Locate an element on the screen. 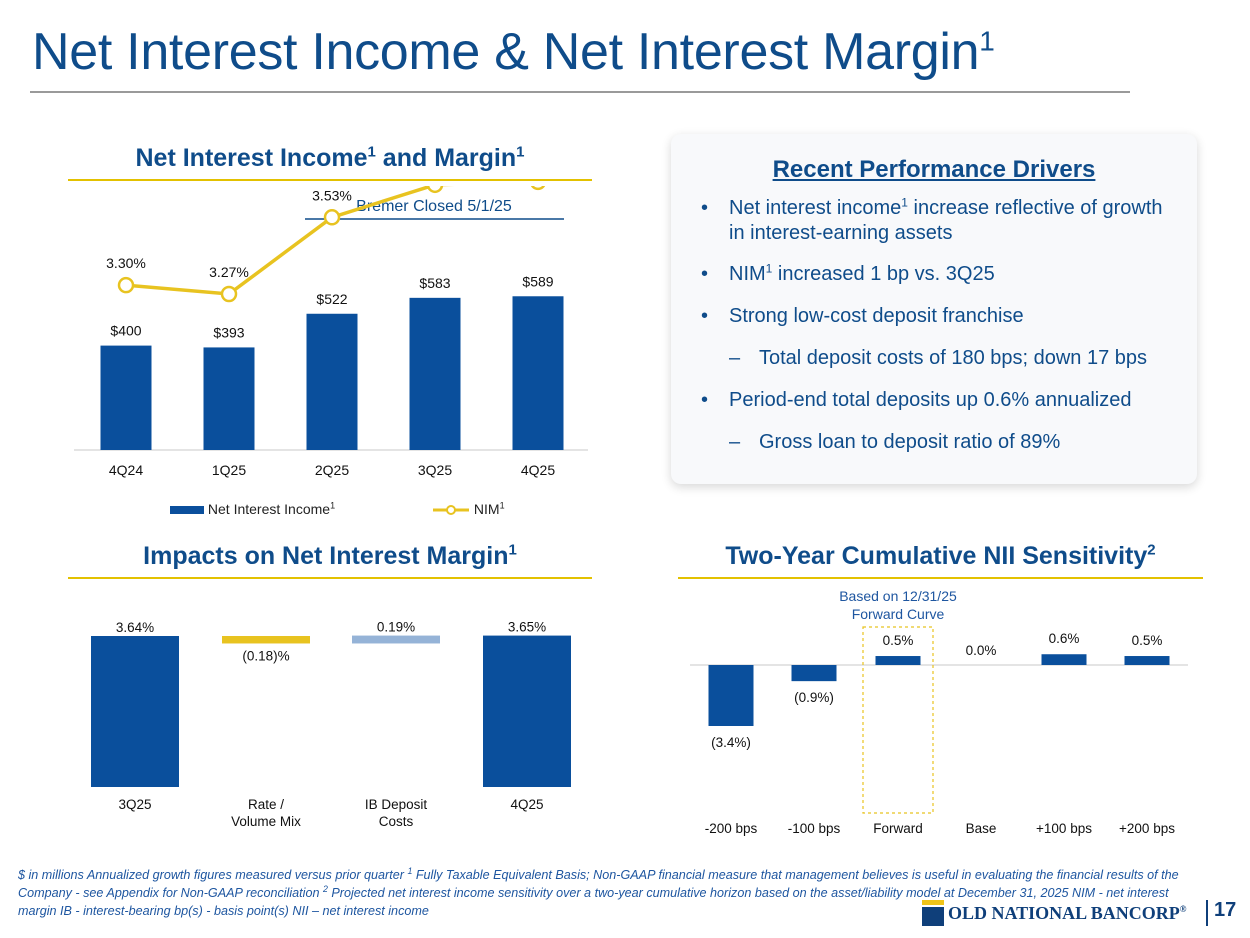 The image size is (1250, 938). legend-nim-label: NIM1 is located at coordinates (489, 508).